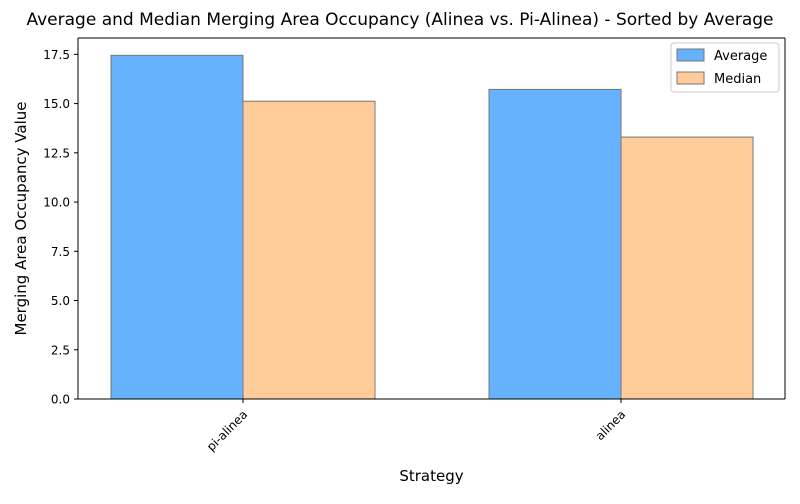 Image resolution: width=800 pixels, height=504 pixels. Describe the element at coordinates (56, 153) in the screenshot. I see `y-tick-label: 12.5` at that location.